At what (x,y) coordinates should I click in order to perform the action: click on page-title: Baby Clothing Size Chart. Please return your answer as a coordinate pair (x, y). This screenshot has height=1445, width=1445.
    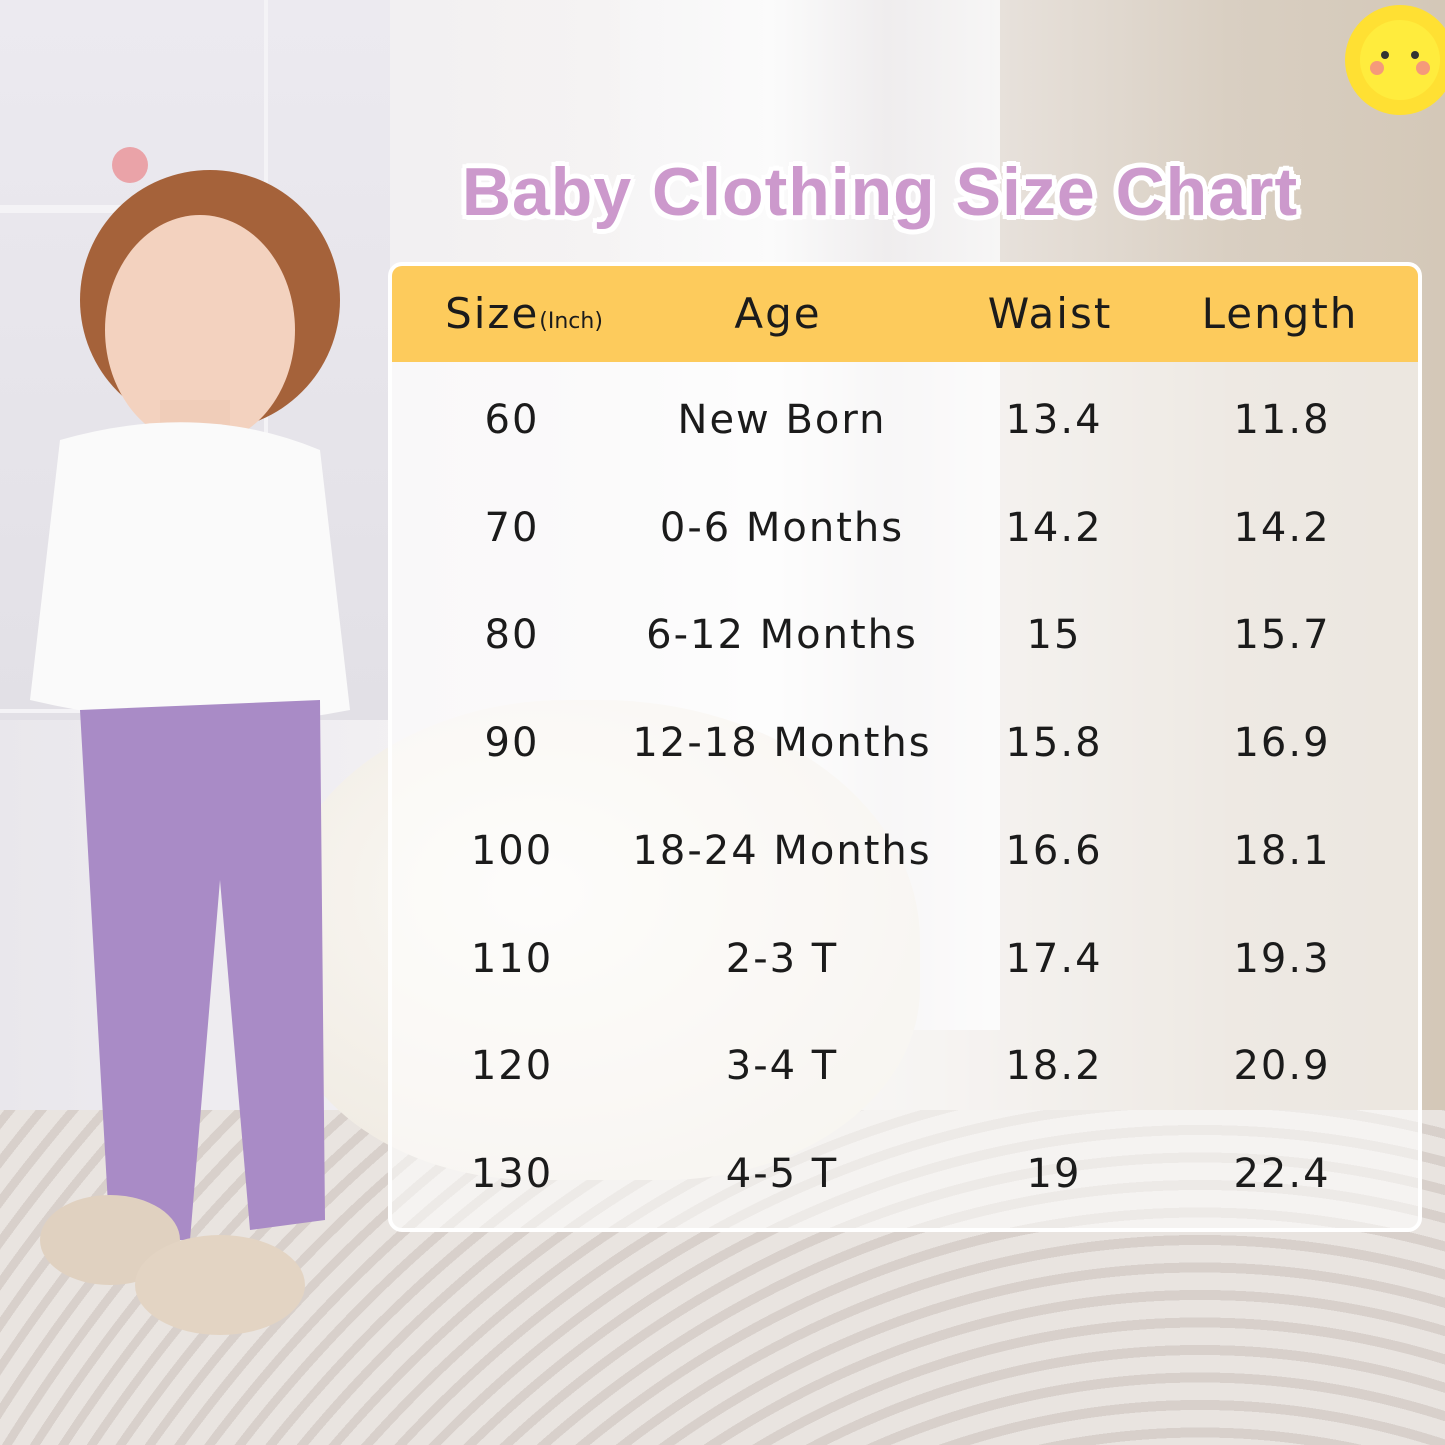
    Looking at the image, I should click on (880, 192).